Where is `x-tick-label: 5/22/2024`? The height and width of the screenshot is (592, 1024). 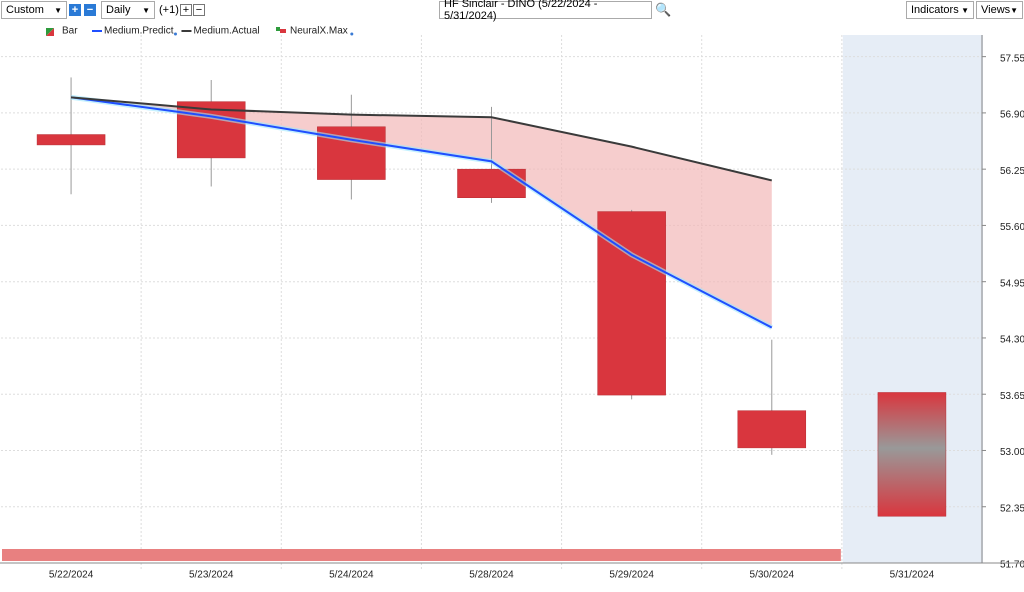 x-tick-label: 5/22/2024 is located at coordinates (71, 575).